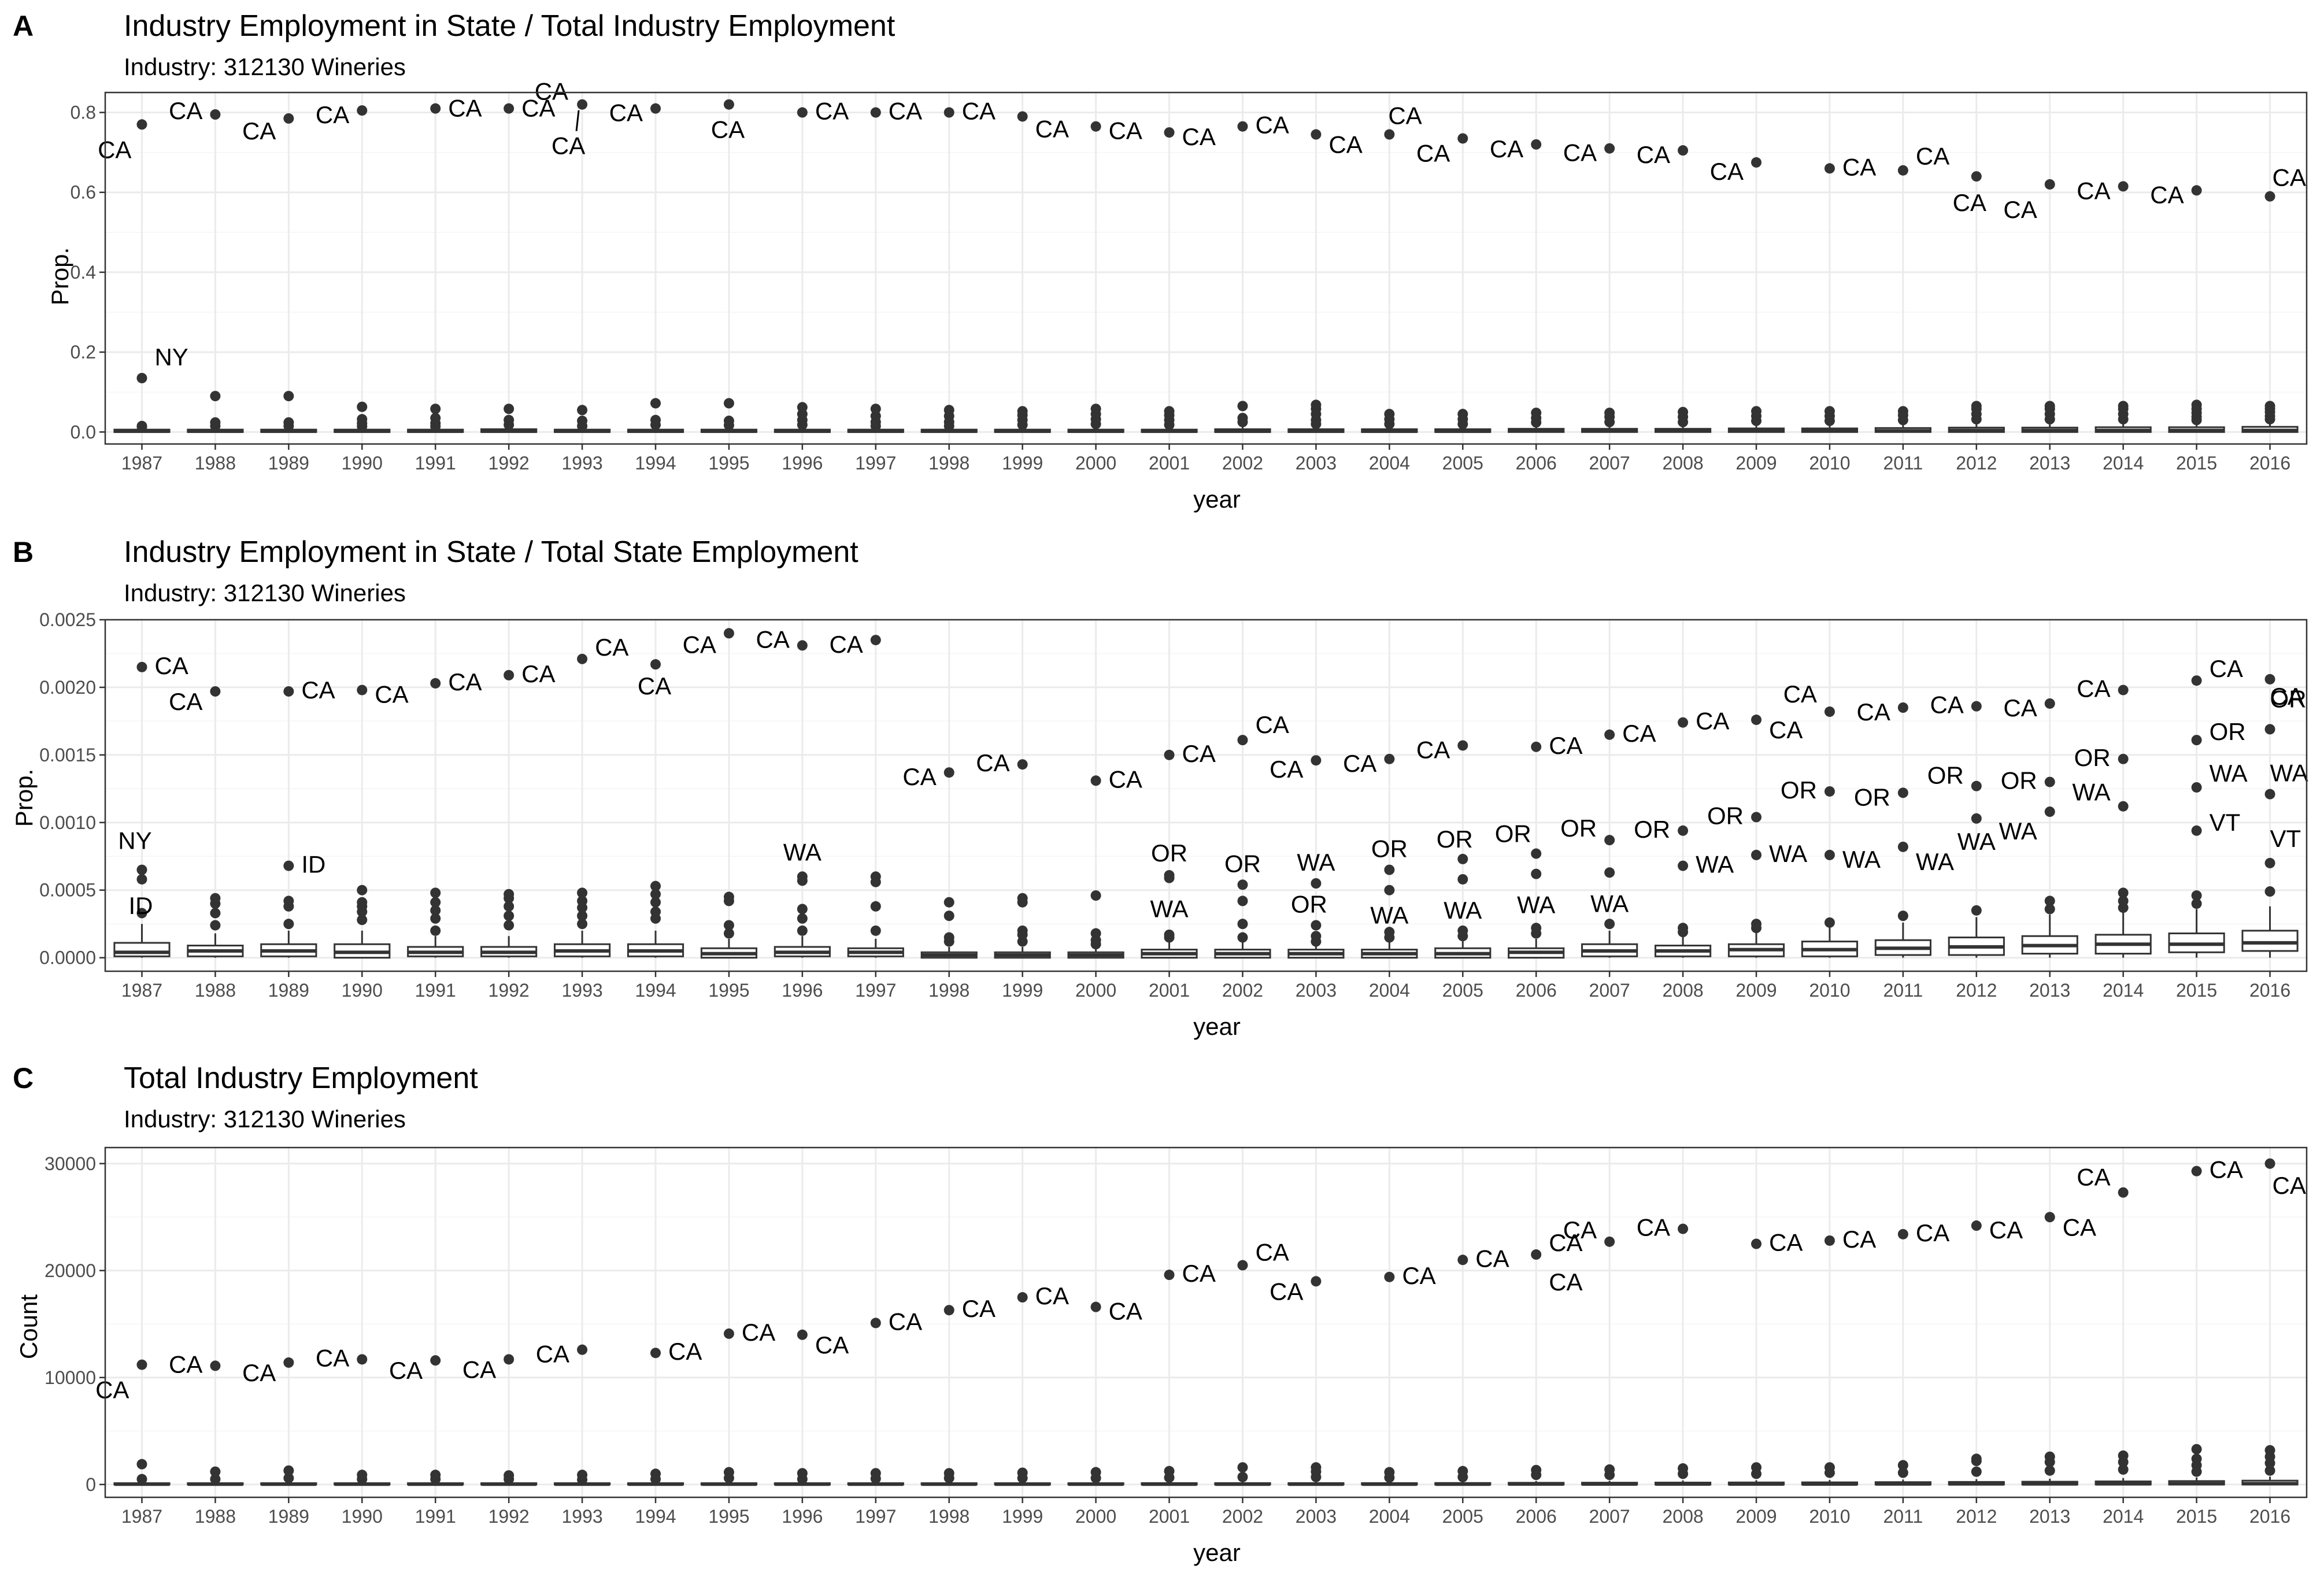 This screenshot has height=1580, width=2324. Describe the element at coordinates (1536, 905) in the screenshot. I see `point-label: WA` at that location.